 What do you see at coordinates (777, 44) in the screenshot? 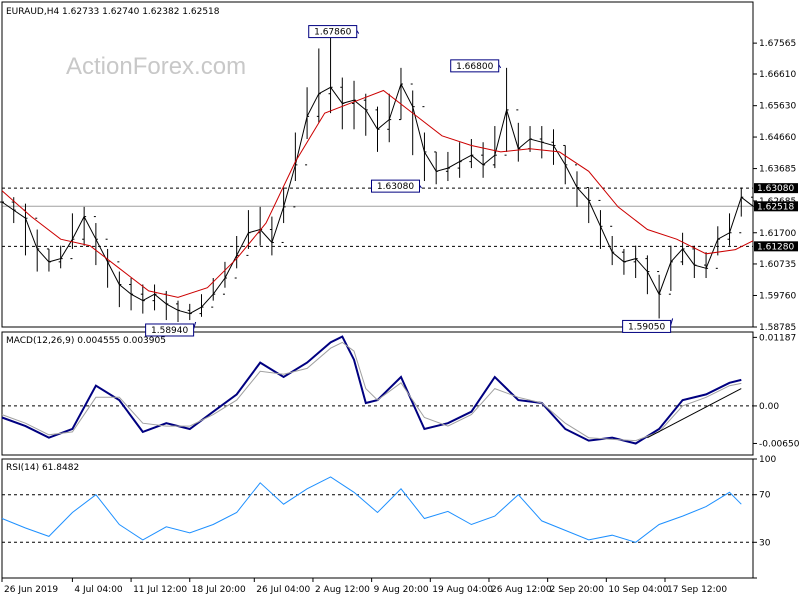
I see `price-y-tick-label: 1.67565` at bounding box center [777, 44].